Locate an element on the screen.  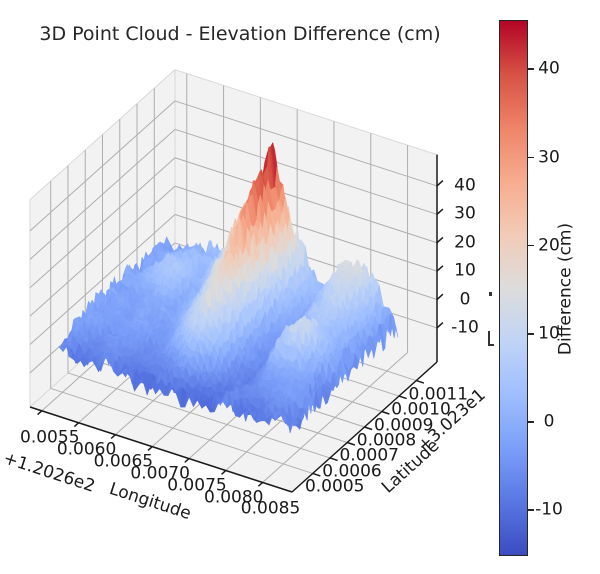
z-tick-label: -10 is located at coordinates (465, 327).